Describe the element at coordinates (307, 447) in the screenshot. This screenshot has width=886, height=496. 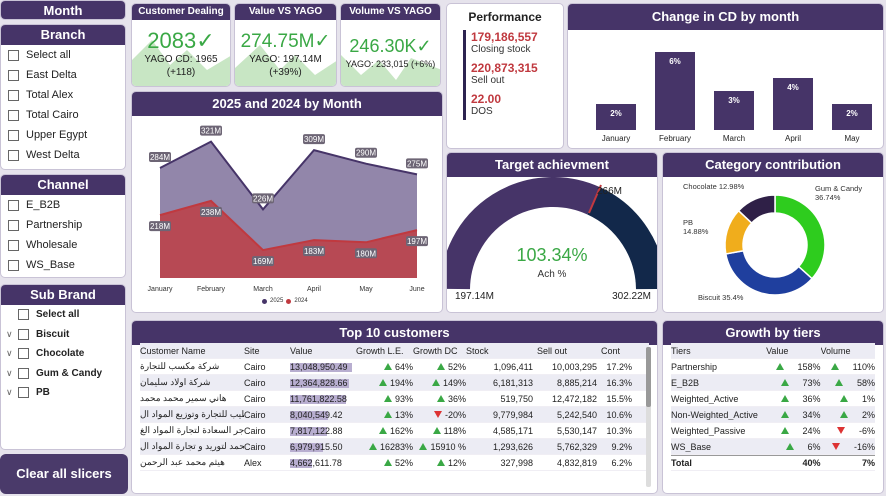
I see `value-bar` at that location.